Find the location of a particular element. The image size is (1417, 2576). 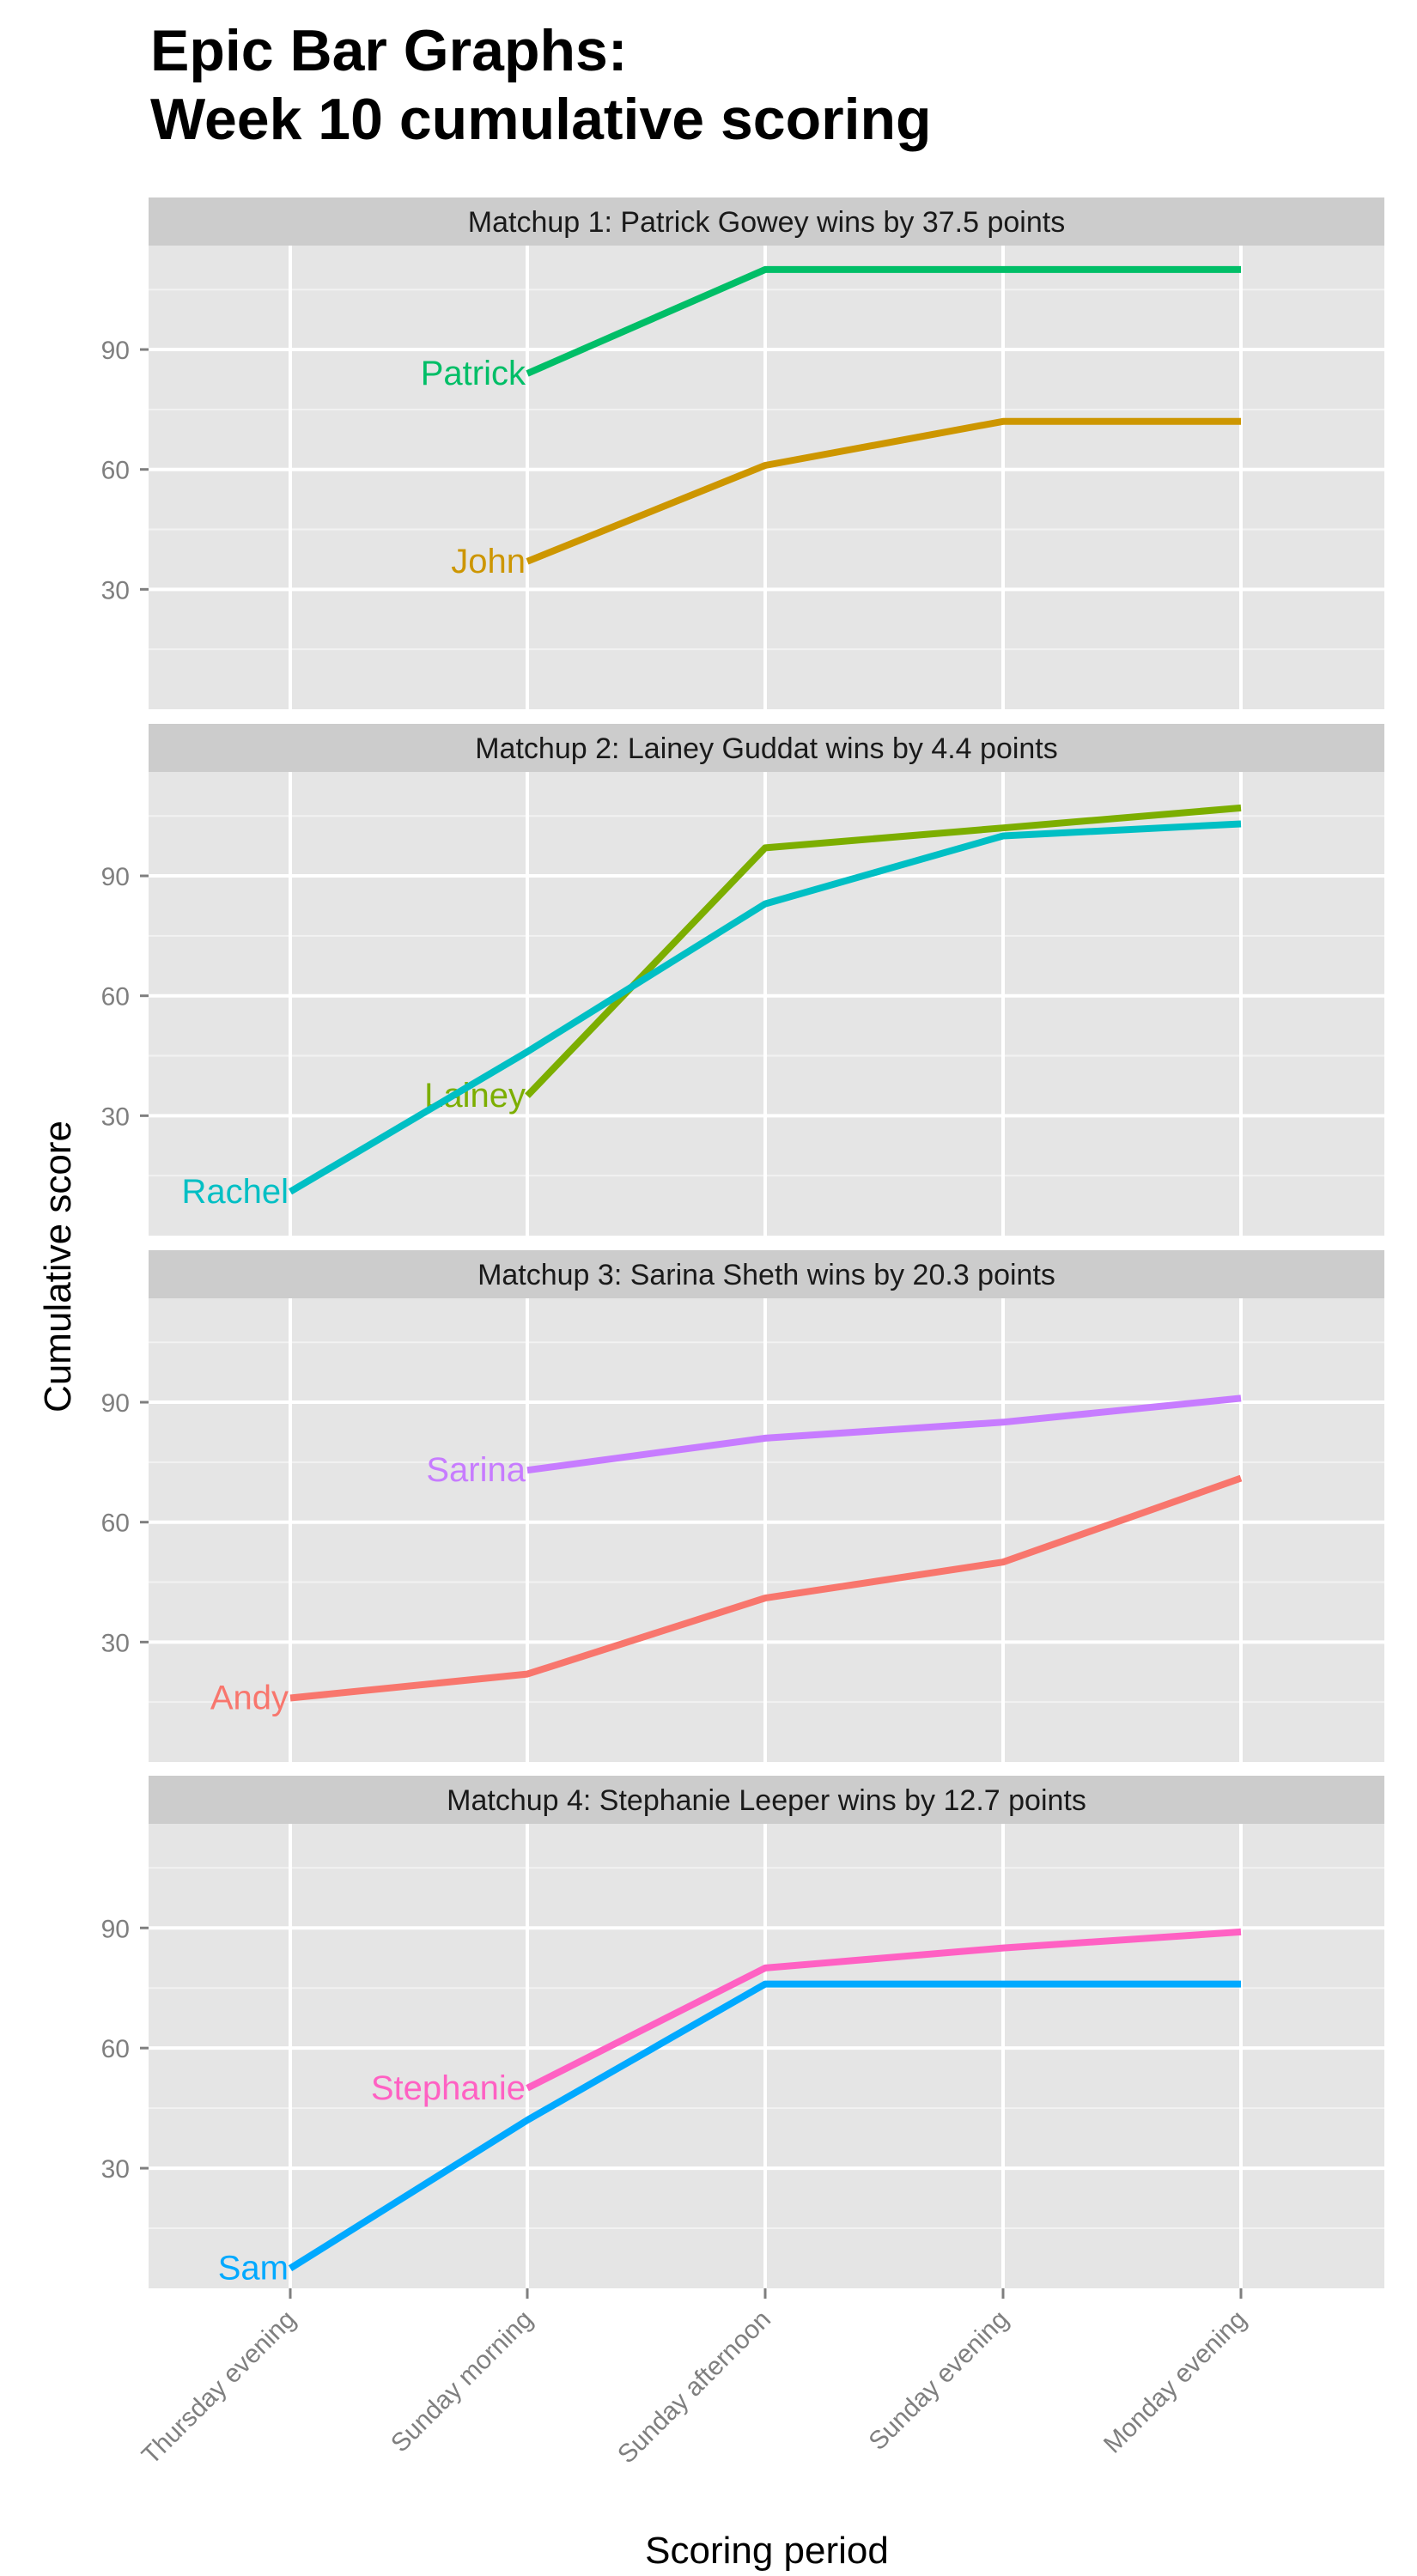

series-label-john: John is located at coordinates (488, 561).